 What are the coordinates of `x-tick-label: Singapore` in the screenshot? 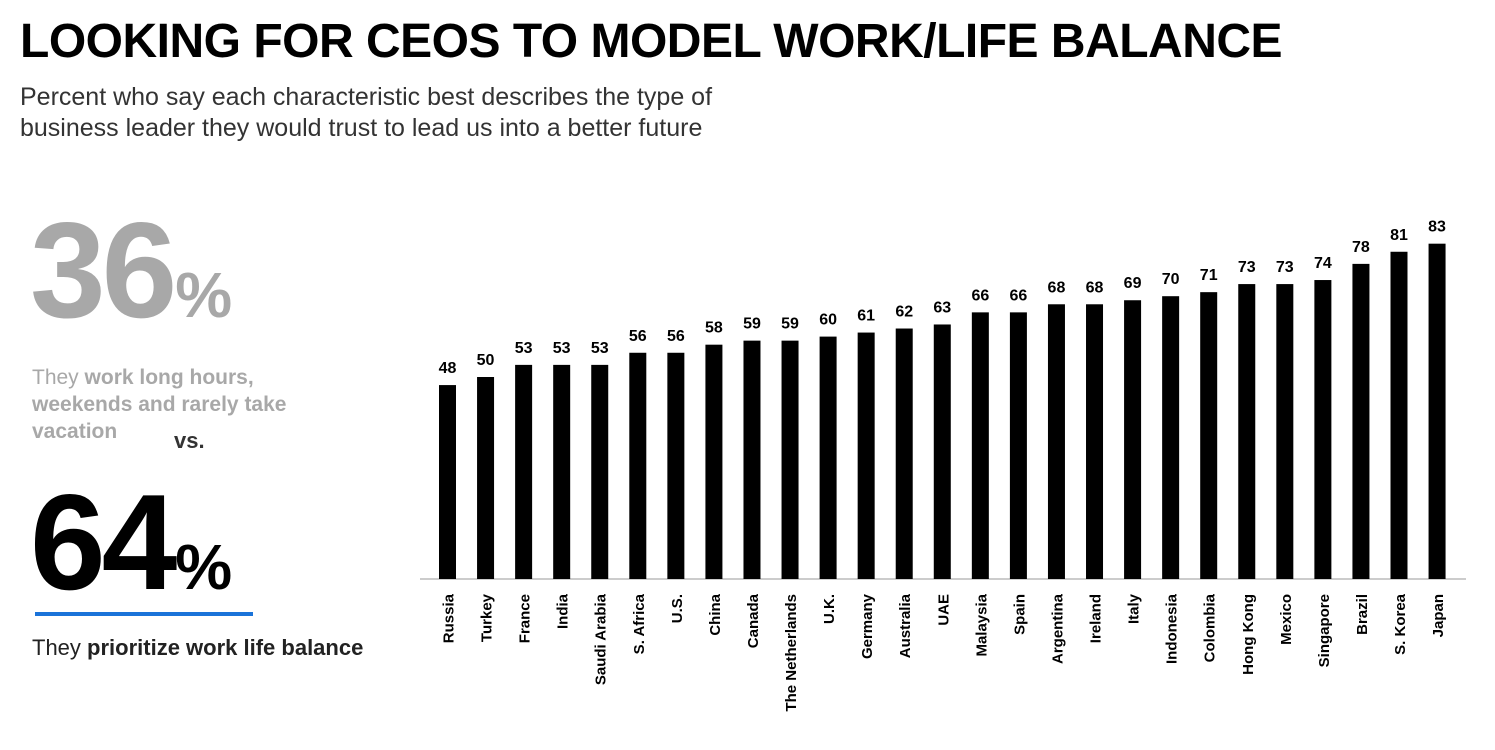 It's located at (1324, 630).